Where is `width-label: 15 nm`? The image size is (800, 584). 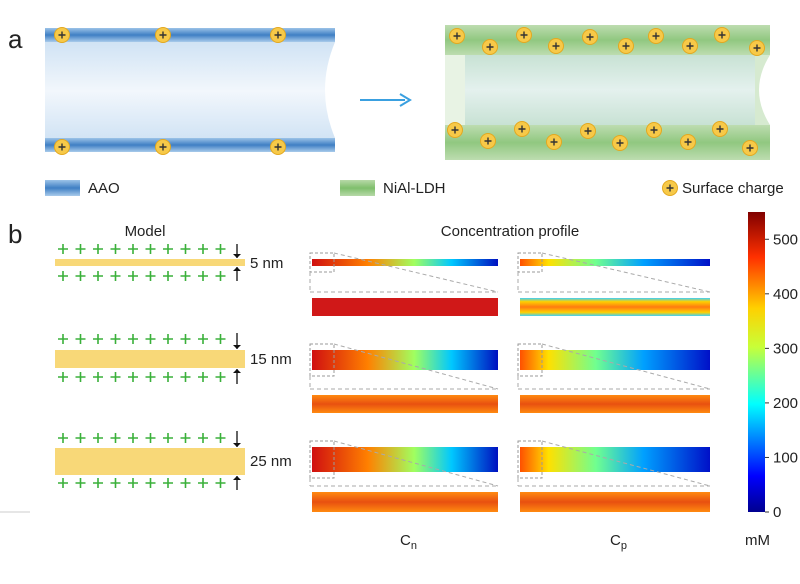
width-label: 15 nm is located at coordinates (271, 359).